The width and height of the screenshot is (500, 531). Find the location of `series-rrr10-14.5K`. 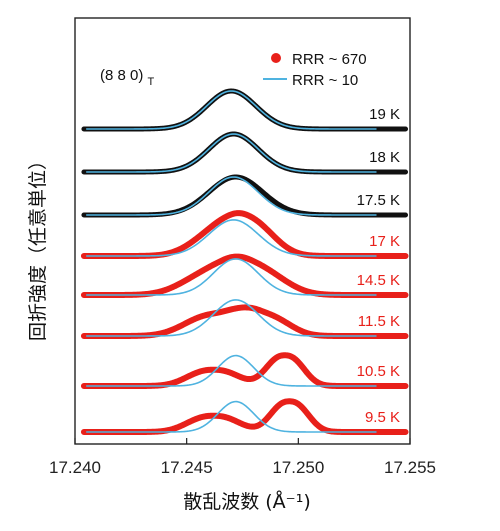

series-rrr10-14.5K is located at coordinates (231, 277).